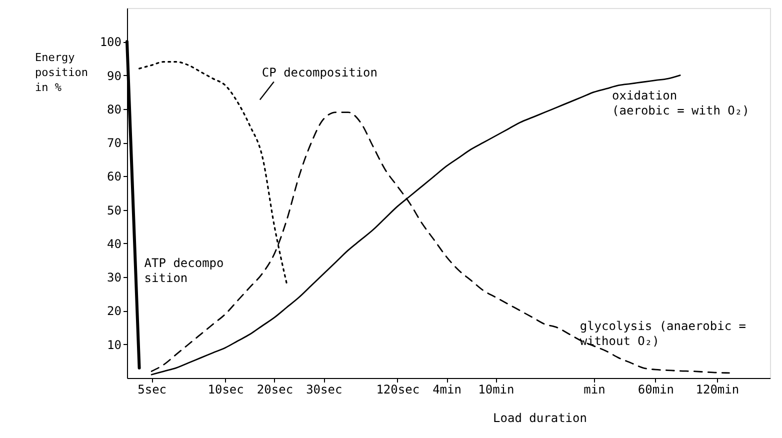 The width and height of the screenshot is (782, 438). What do you see at coordinates (447, 389) in the screenshot?
I see `x-tick-label: 4min` at bounding box center [447, 389].